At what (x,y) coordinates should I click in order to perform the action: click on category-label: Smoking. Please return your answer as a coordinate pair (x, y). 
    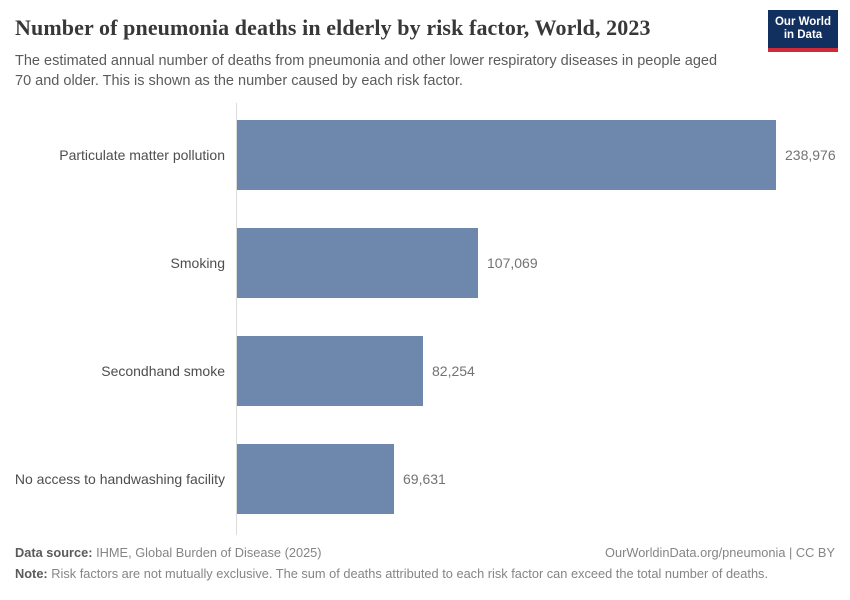
    Looking at the image, I should click on (197, 262).